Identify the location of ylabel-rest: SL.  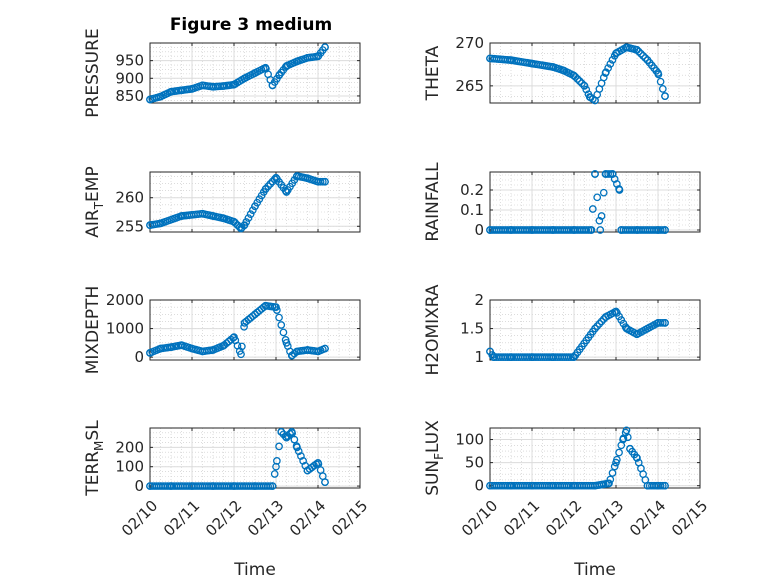
(93, 430).